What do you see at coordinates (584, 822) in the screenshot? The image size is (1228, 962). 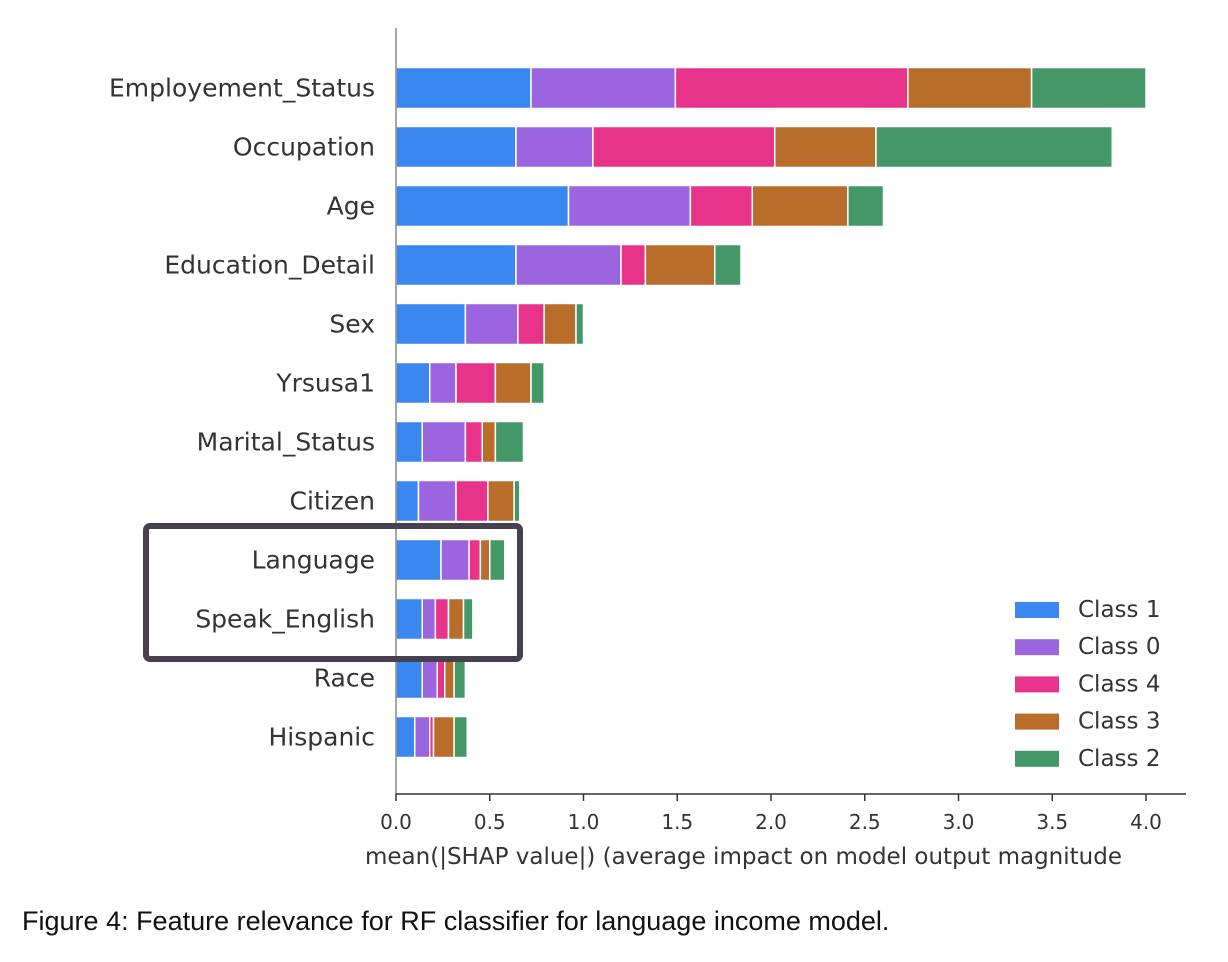 I see `x-tick-label: 1.0` at bounding box center [584, 822].